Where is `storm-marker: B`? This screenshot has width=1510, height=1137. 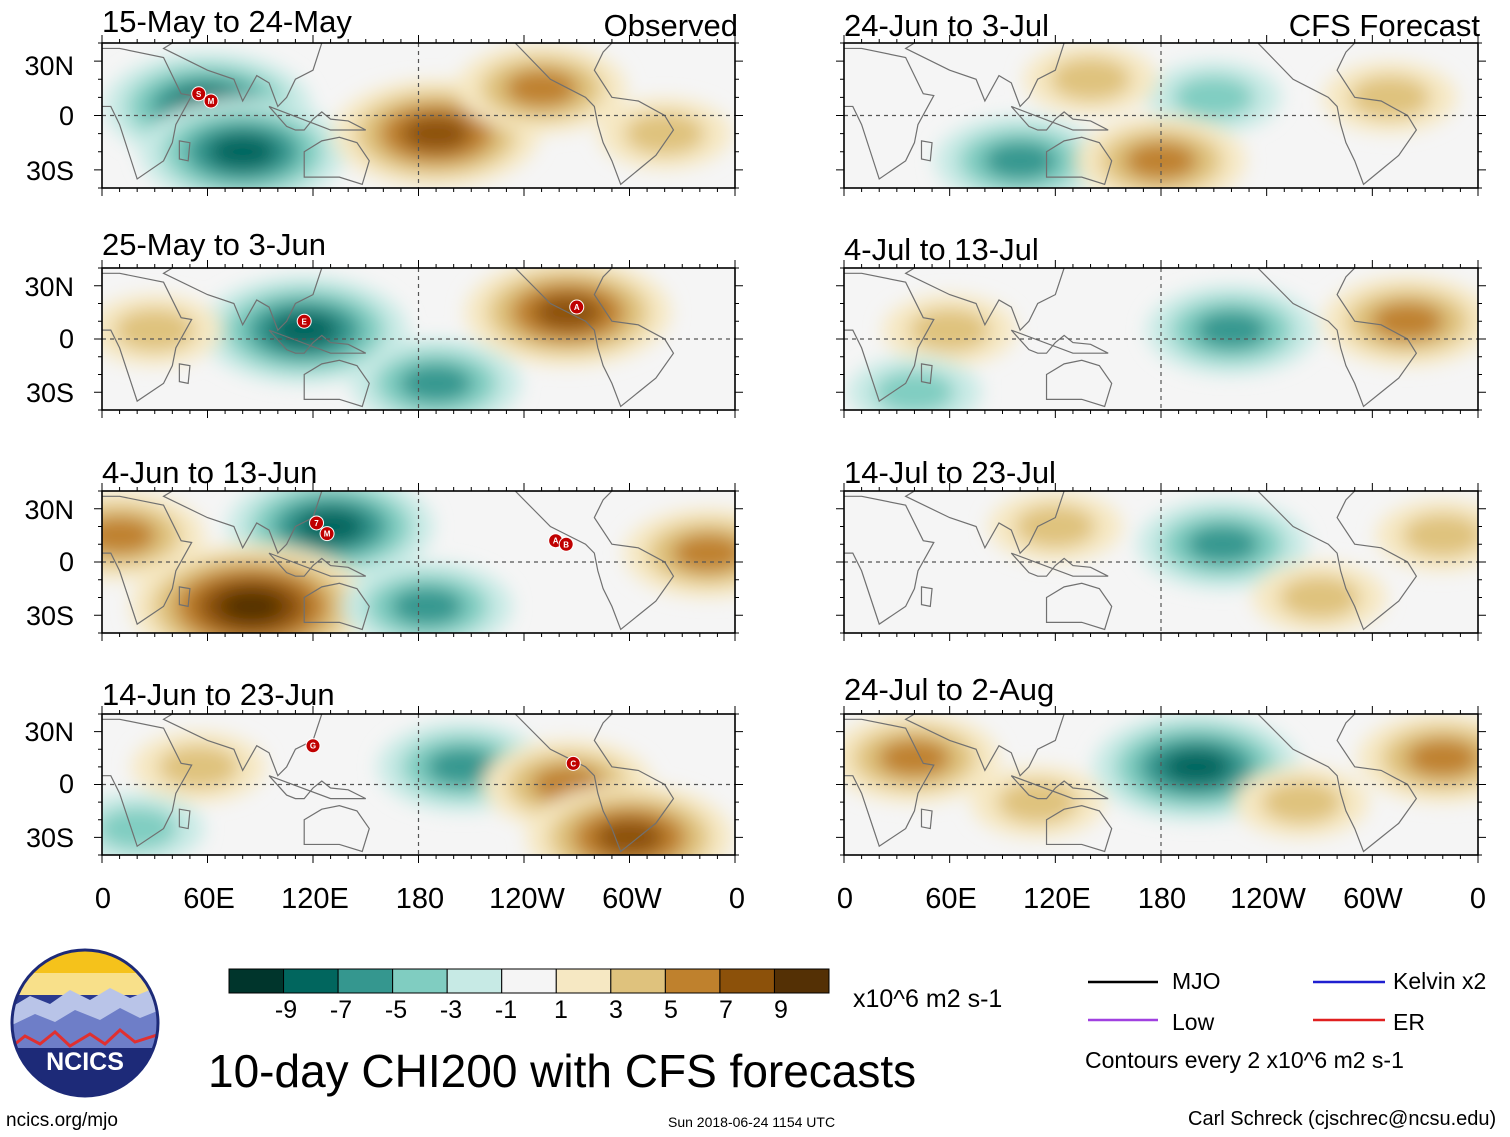 storm-marker: B is located at coordinates (566, 544).